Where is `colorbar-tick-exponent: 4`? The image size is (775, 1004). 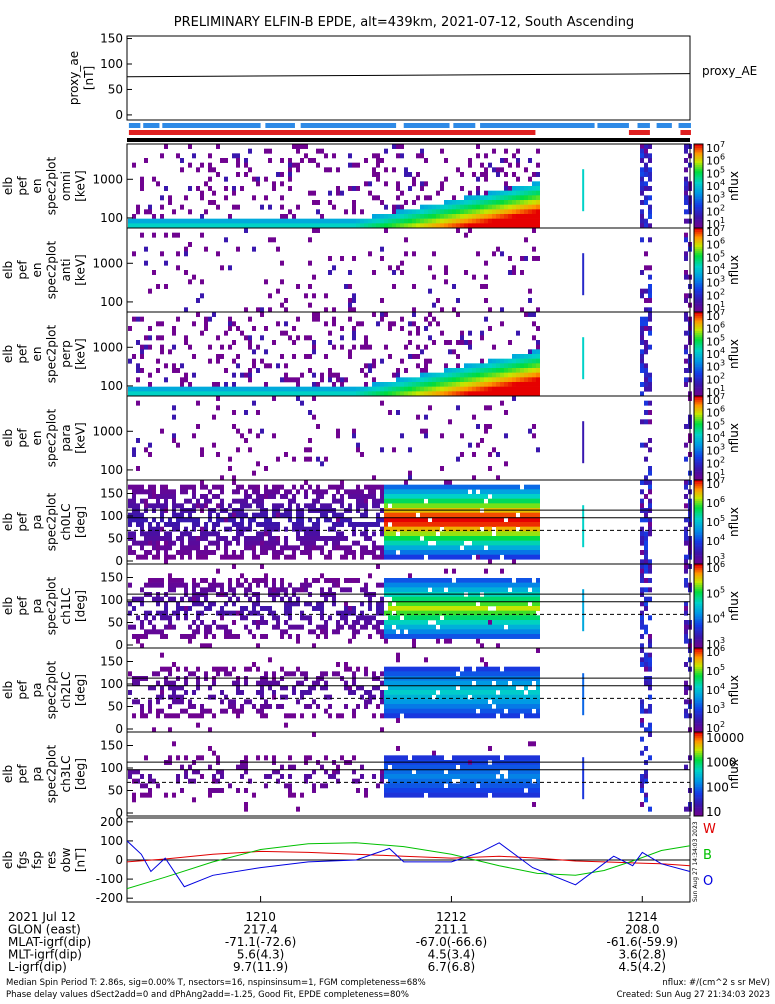
colorbar-tick-exponent: 4 is located at coordinates (722, 350).